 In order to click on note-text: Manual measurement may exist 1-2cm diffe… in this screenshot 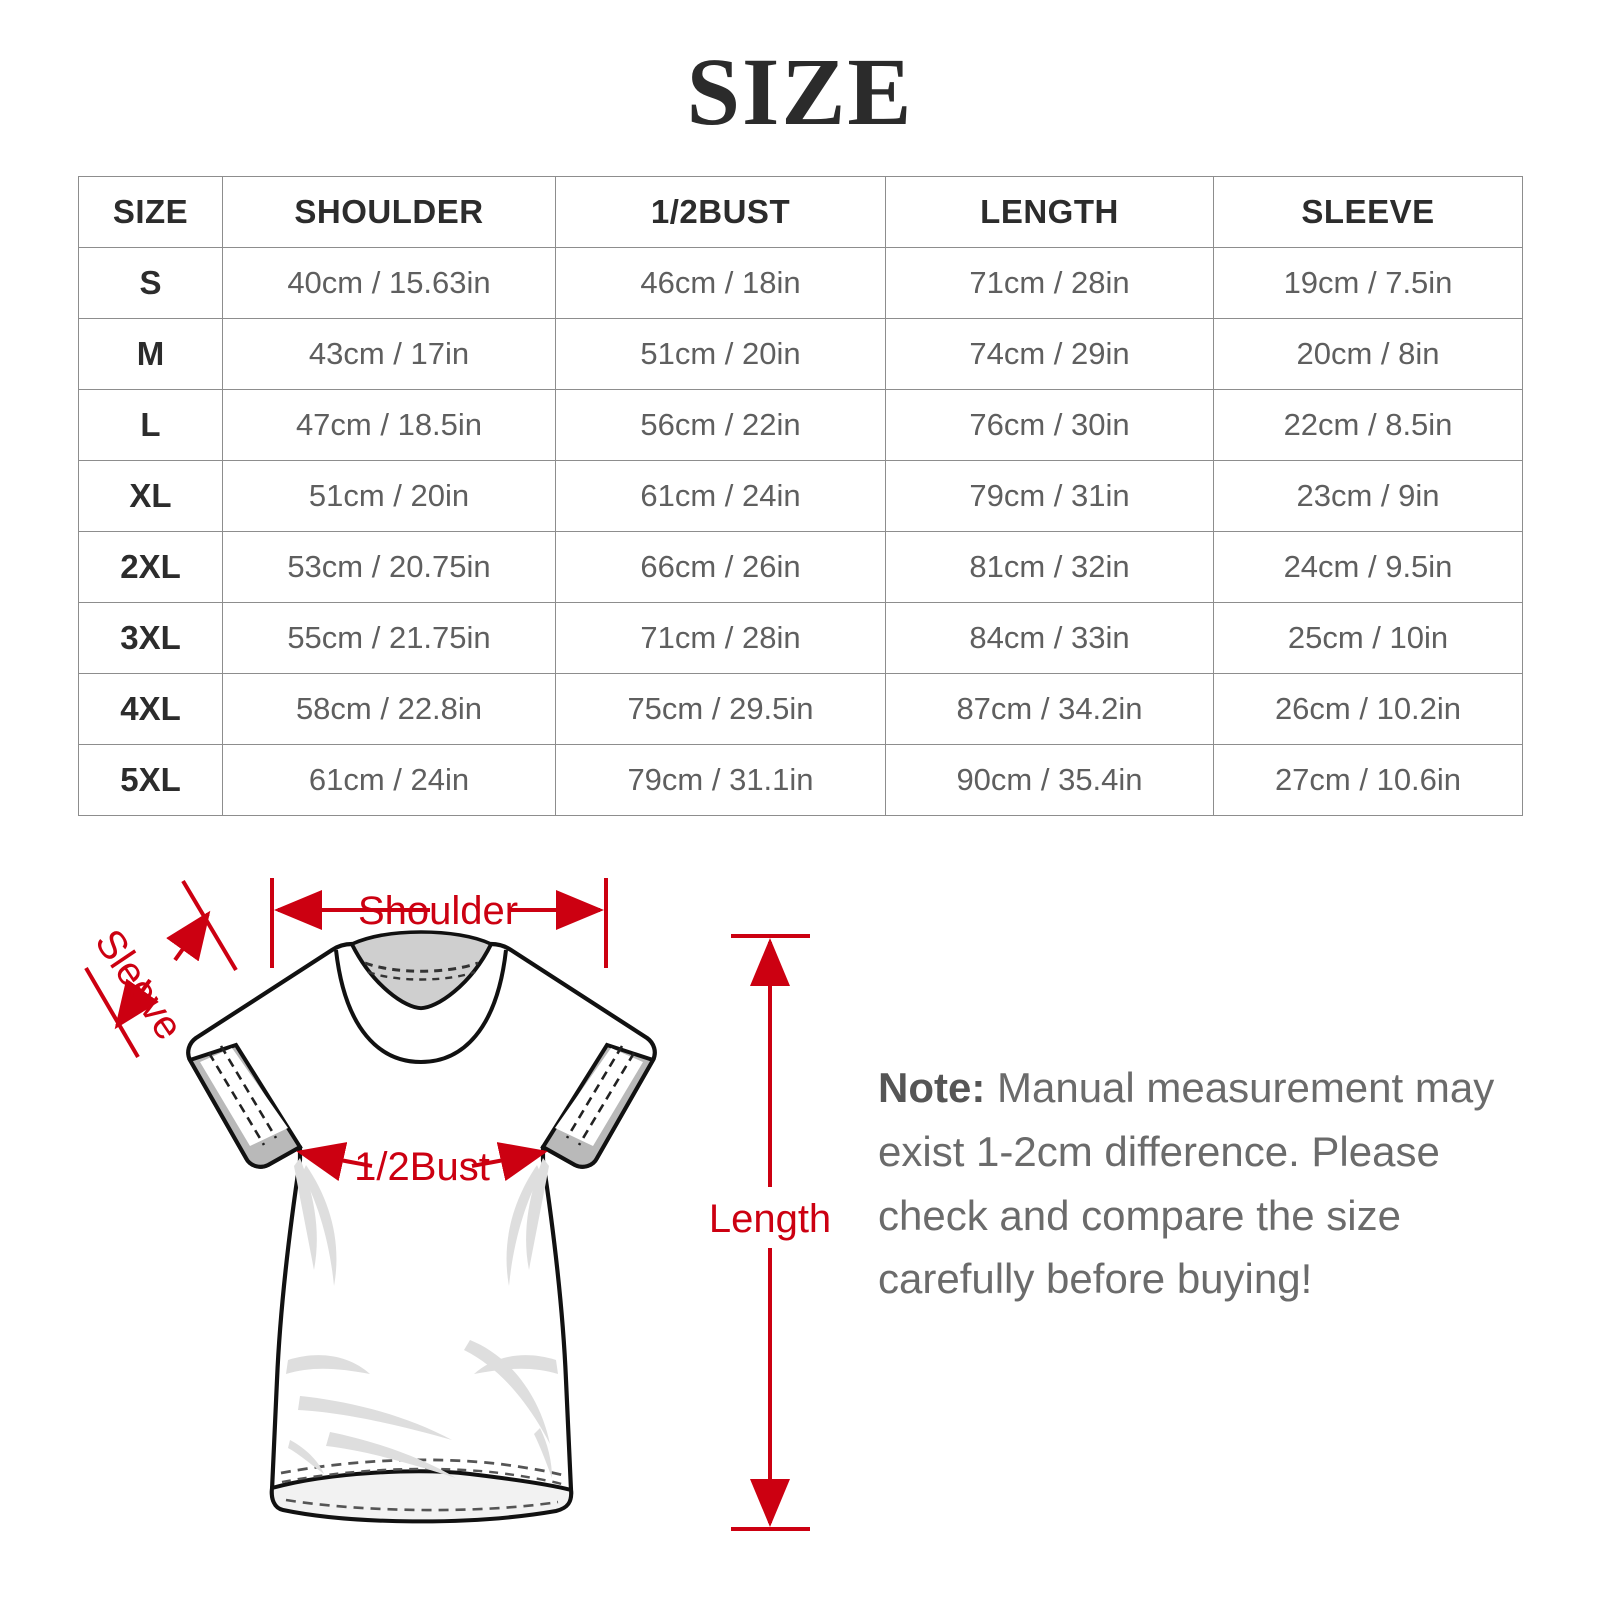, I will do `click(1186, 1183)`.